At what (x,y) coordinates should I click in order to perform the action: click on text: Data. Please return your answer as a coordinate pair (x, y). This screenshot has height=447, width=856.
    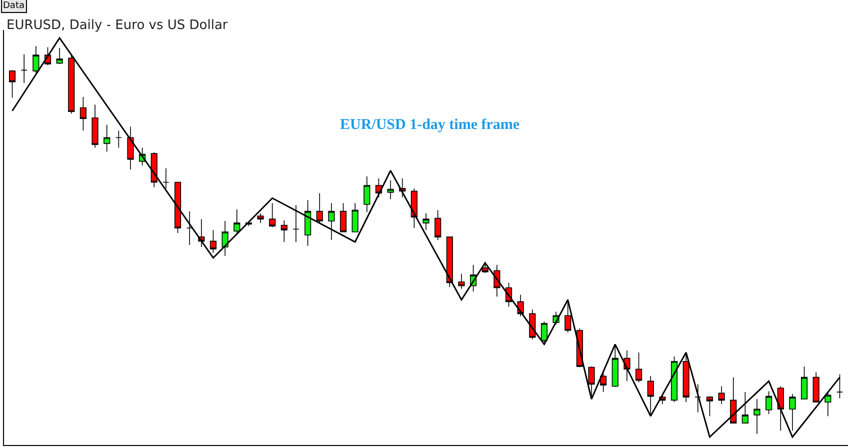
    Looking at the image, I should click on (13, 6).